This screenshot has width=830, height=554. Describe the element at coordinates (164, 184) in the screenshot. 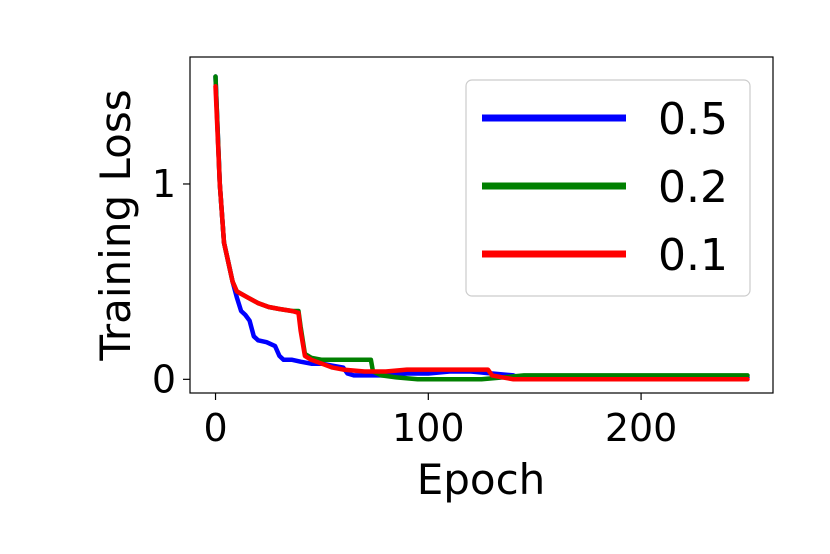

I see `y-tick-label-1: 1` at that location.